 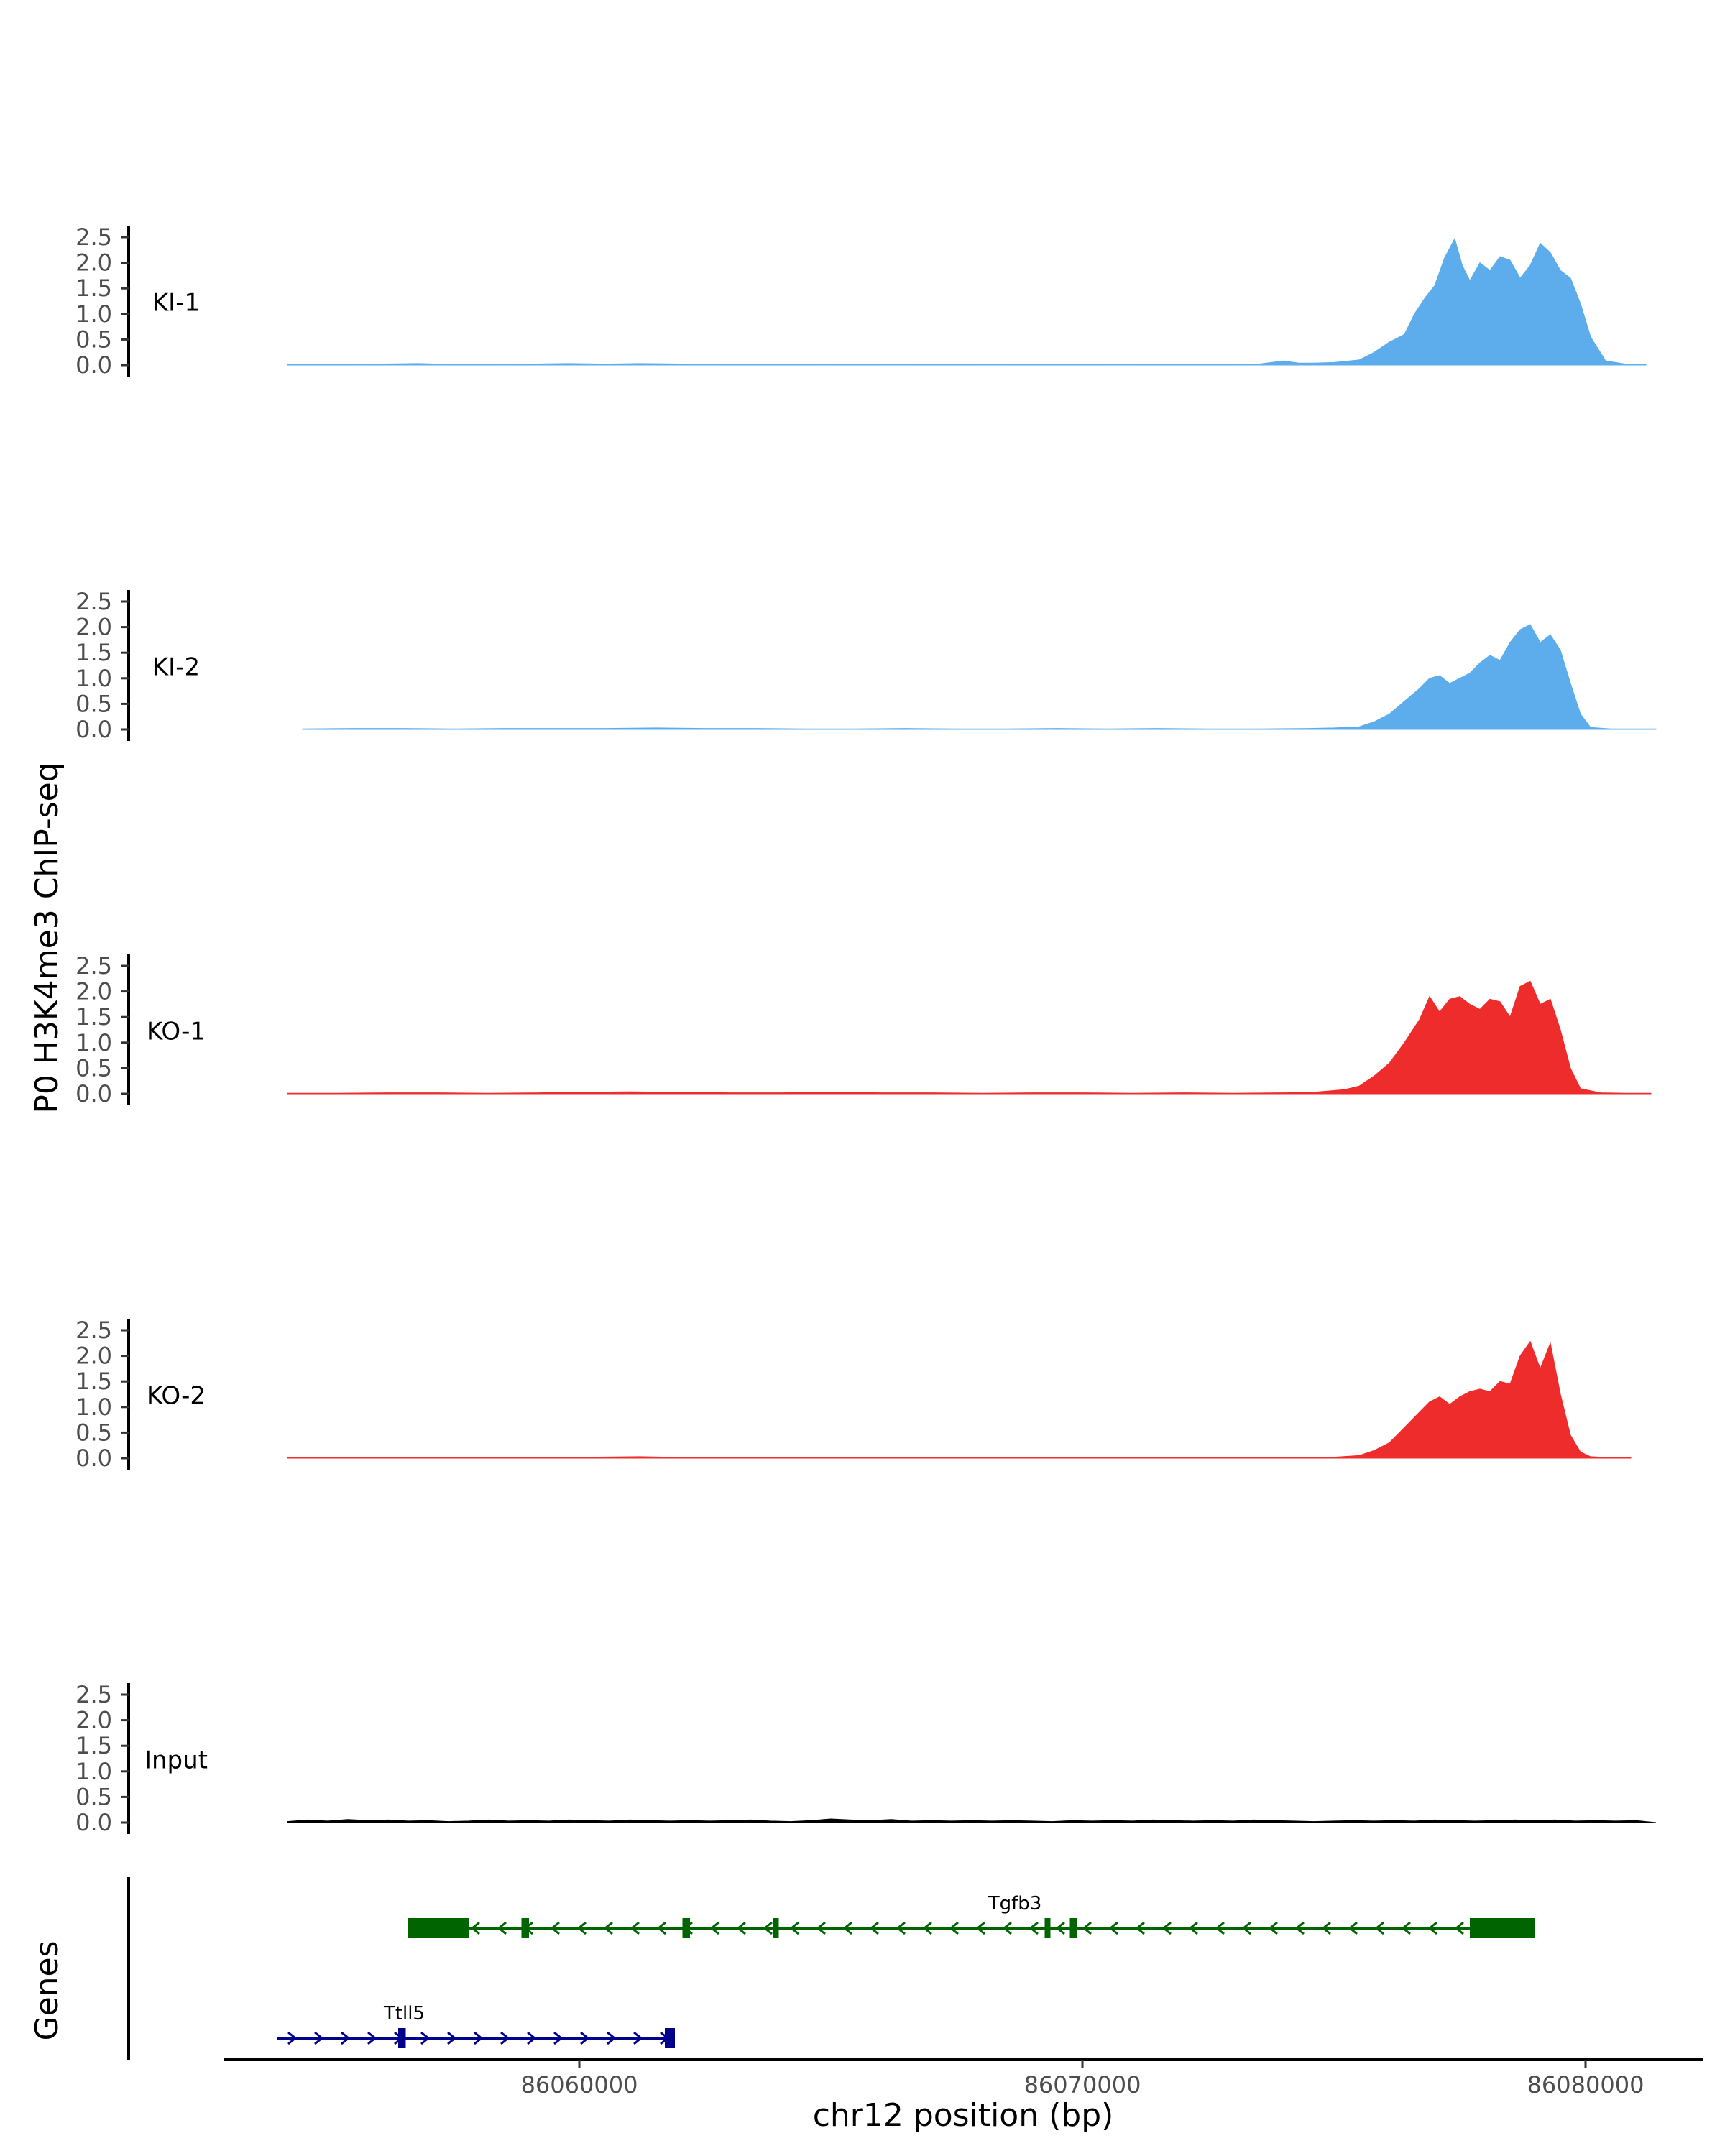 What do you see at coordinates (915, 1988) in the screenshot?
I see `genes-panel: Tgfb3 Ttll5 86060000 86070000 86080000` at bounding box center [915, 1988].